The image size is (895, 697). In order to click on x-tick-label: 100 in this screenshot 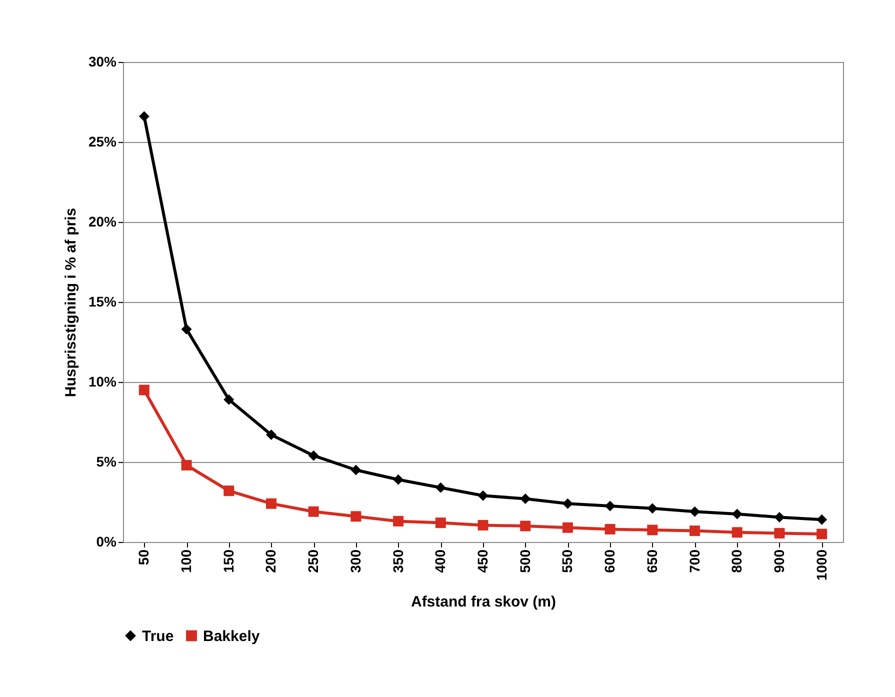, I will do `click(186, 561)`.